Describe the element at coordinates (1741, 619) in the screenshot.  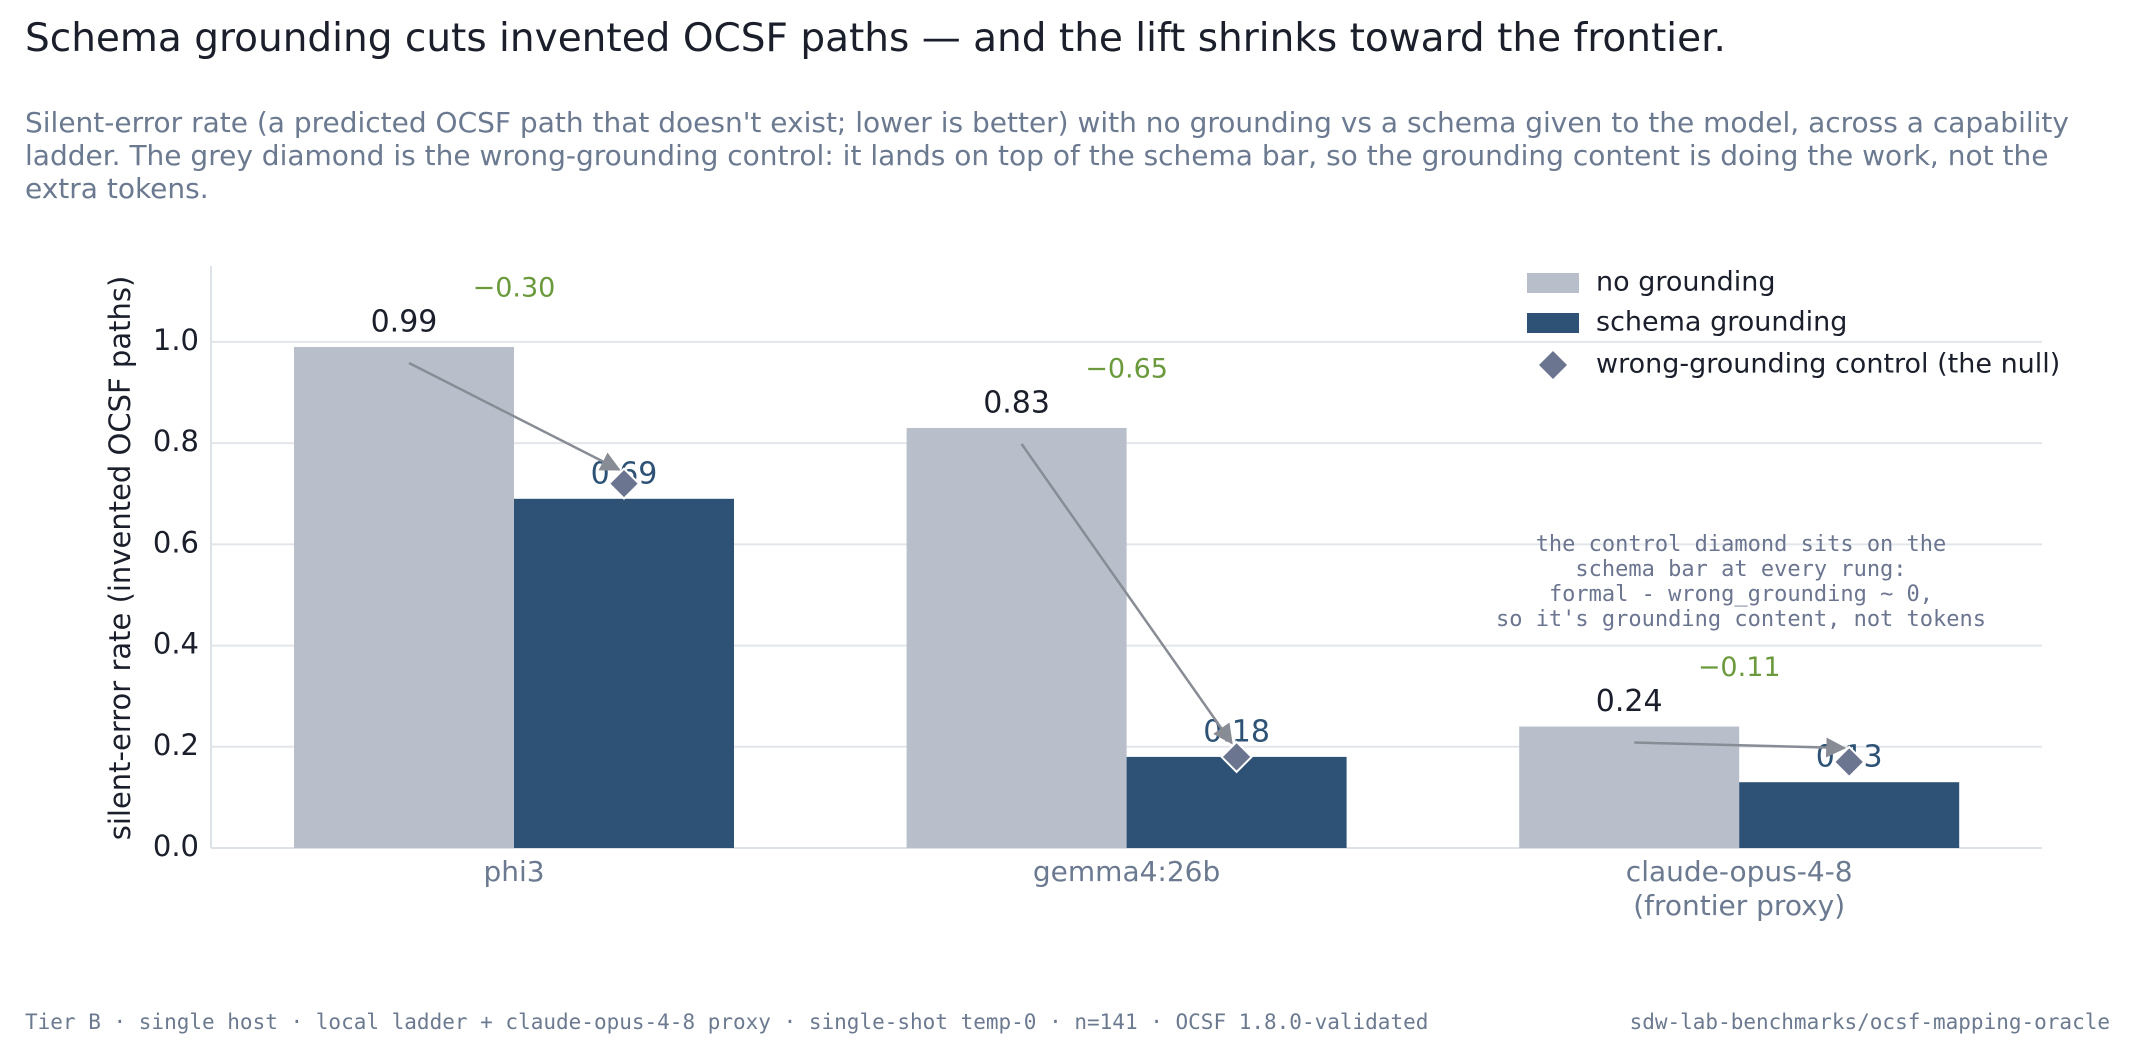
I see `annotation: so it's grounding content, not tokens` at that location.